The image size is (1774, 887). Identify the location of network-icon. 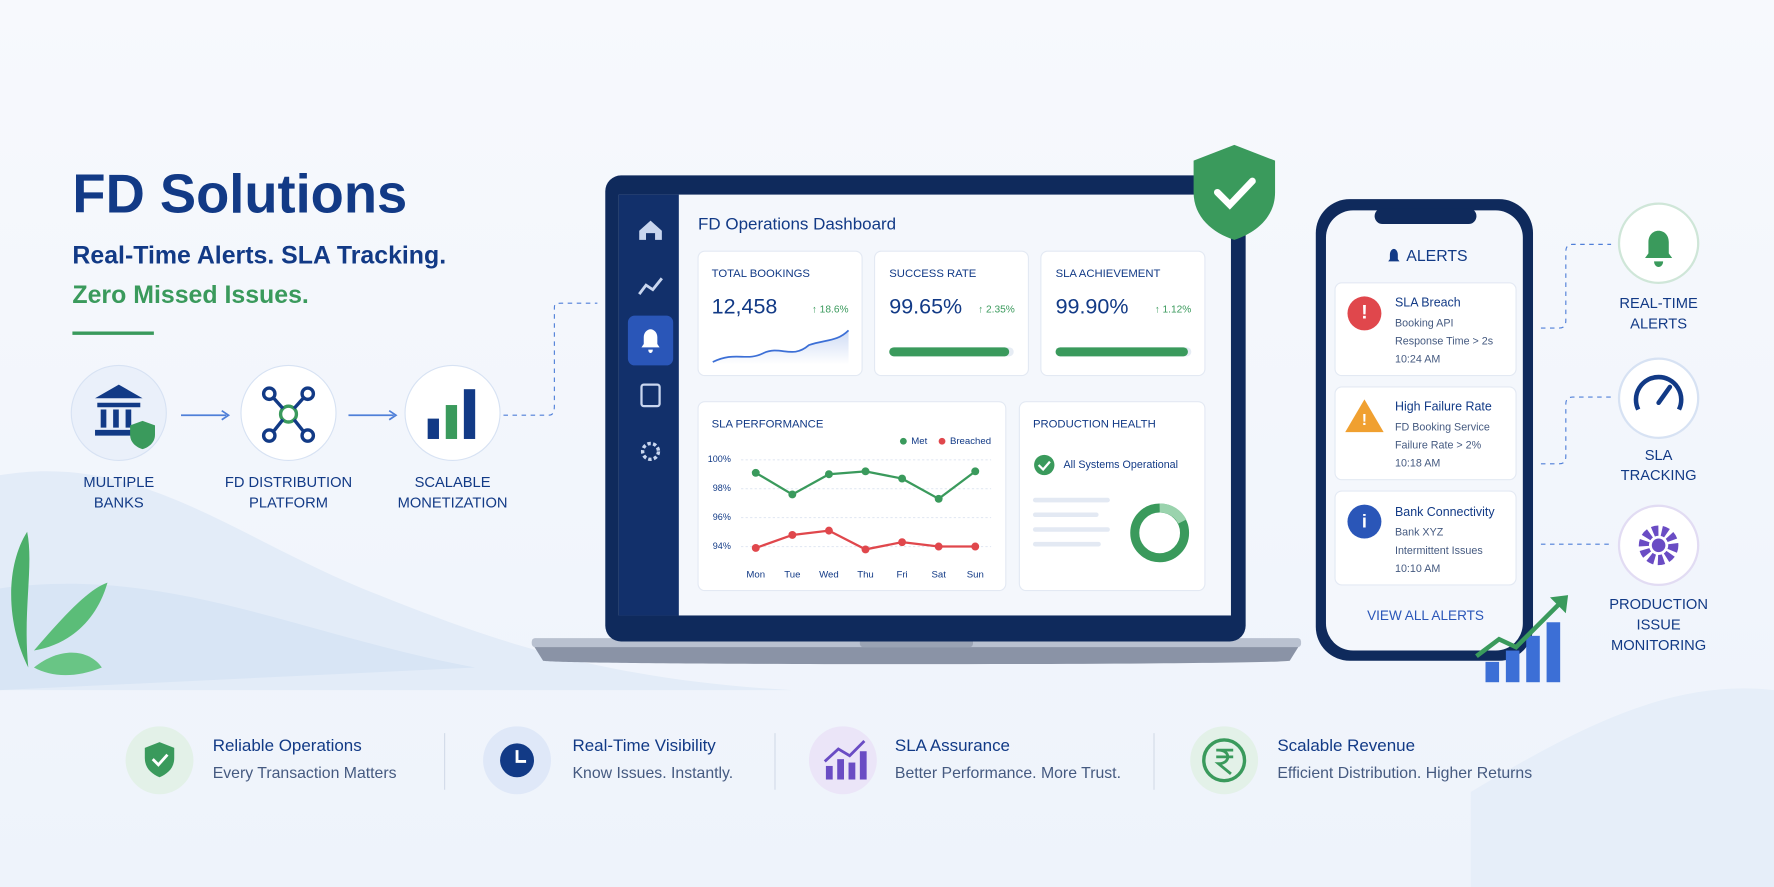
(288, 414).